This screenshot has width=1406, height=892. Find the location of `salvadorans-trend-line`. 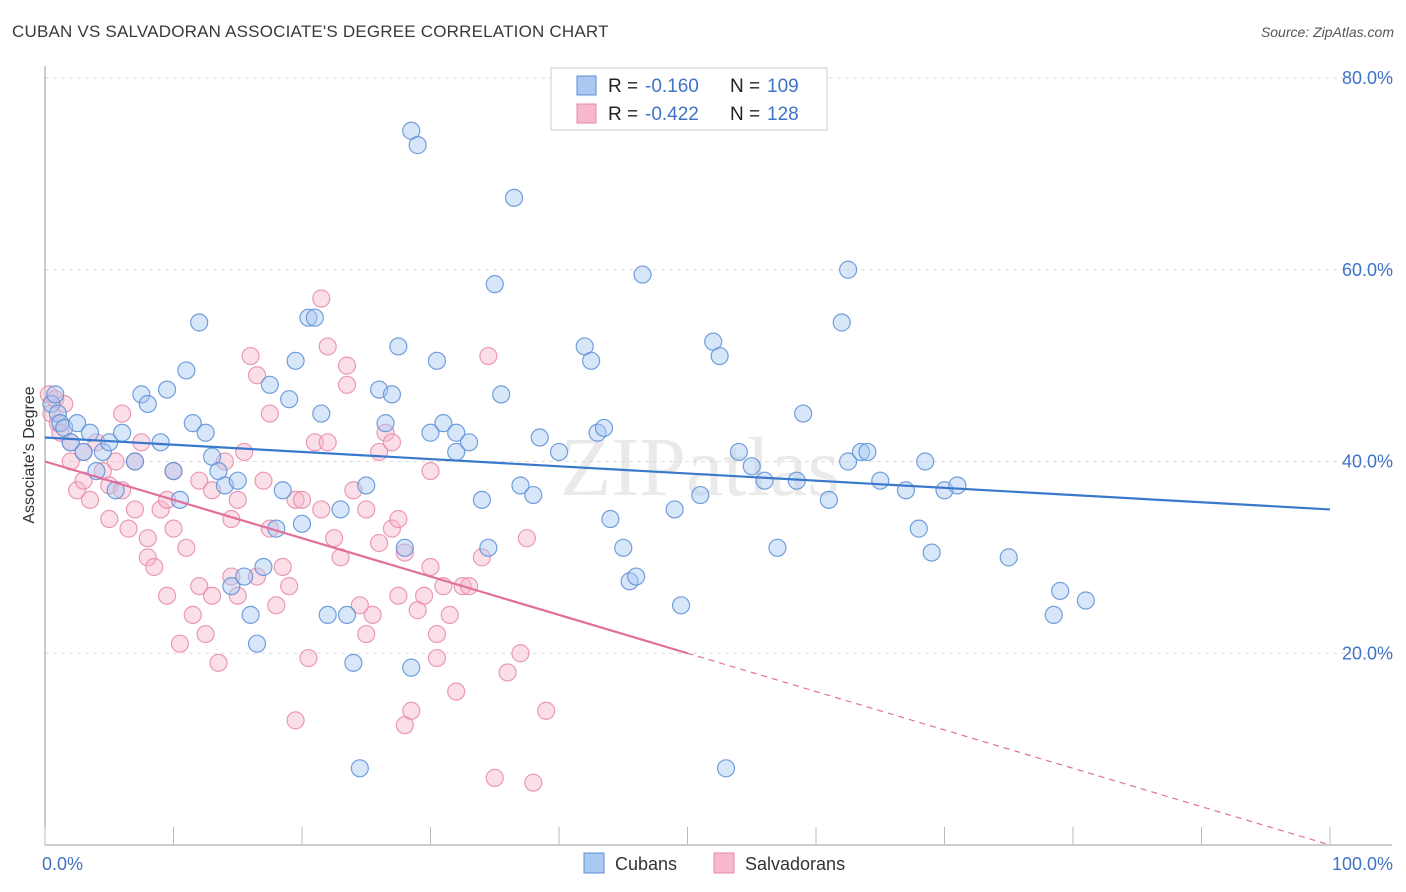

salvadorans-trend-line is located at coordinates (366, 557).